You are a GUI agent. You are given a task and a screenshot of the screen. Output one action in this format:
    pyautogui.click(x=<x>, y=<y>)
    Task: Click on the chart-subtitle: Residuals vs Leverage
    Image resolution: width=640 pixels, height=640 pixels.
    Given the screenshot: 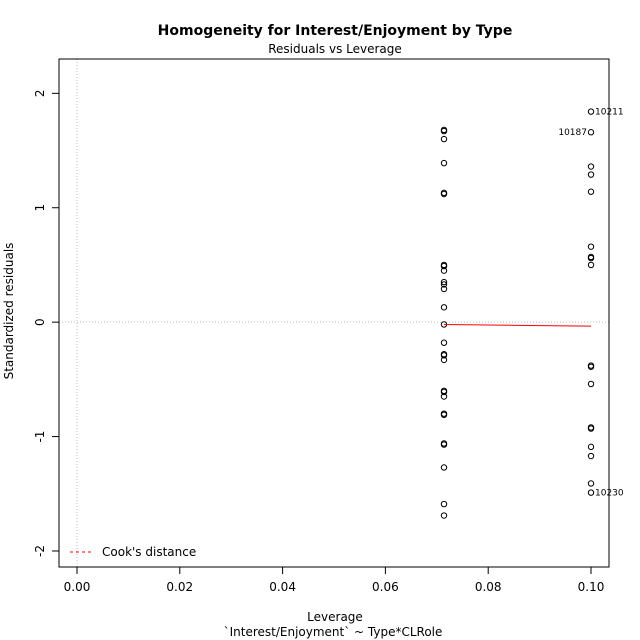 What is the action you would take?
    pyautogui.click(x=335, y=49)
    